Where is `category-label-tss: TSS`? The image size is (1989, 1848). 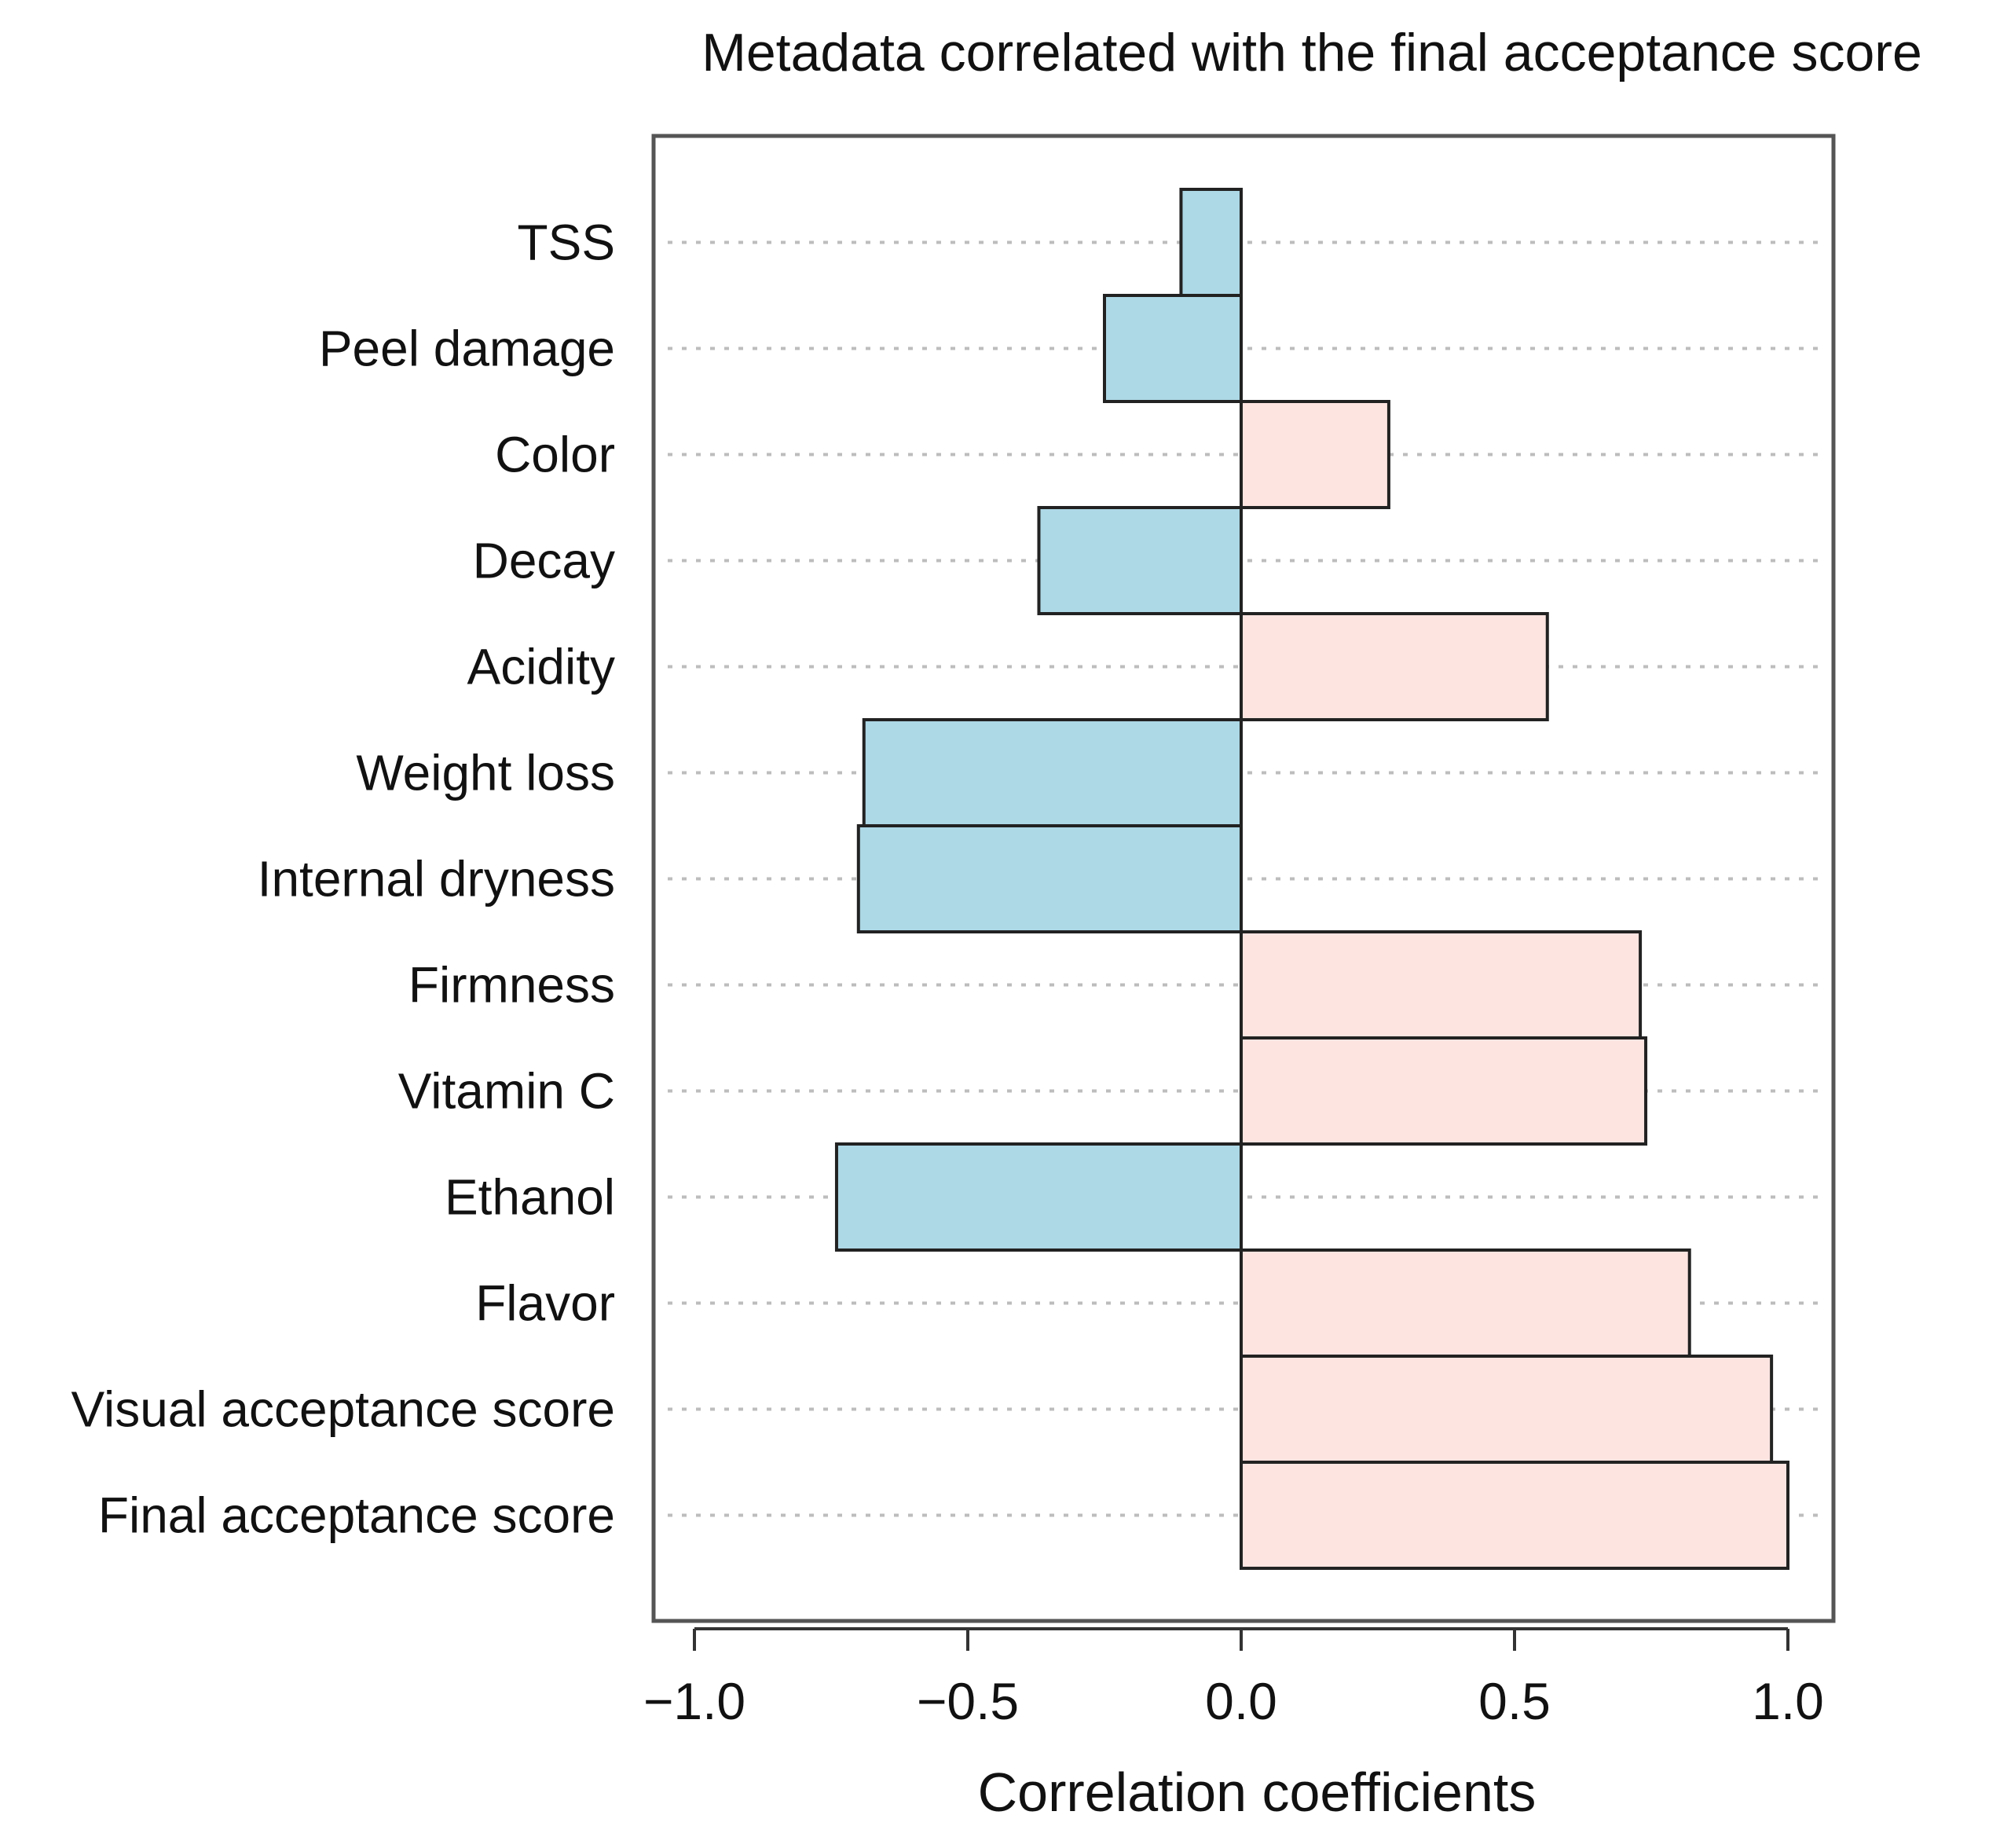
category-label-tss: TSS is located at coordinates (566, 242).